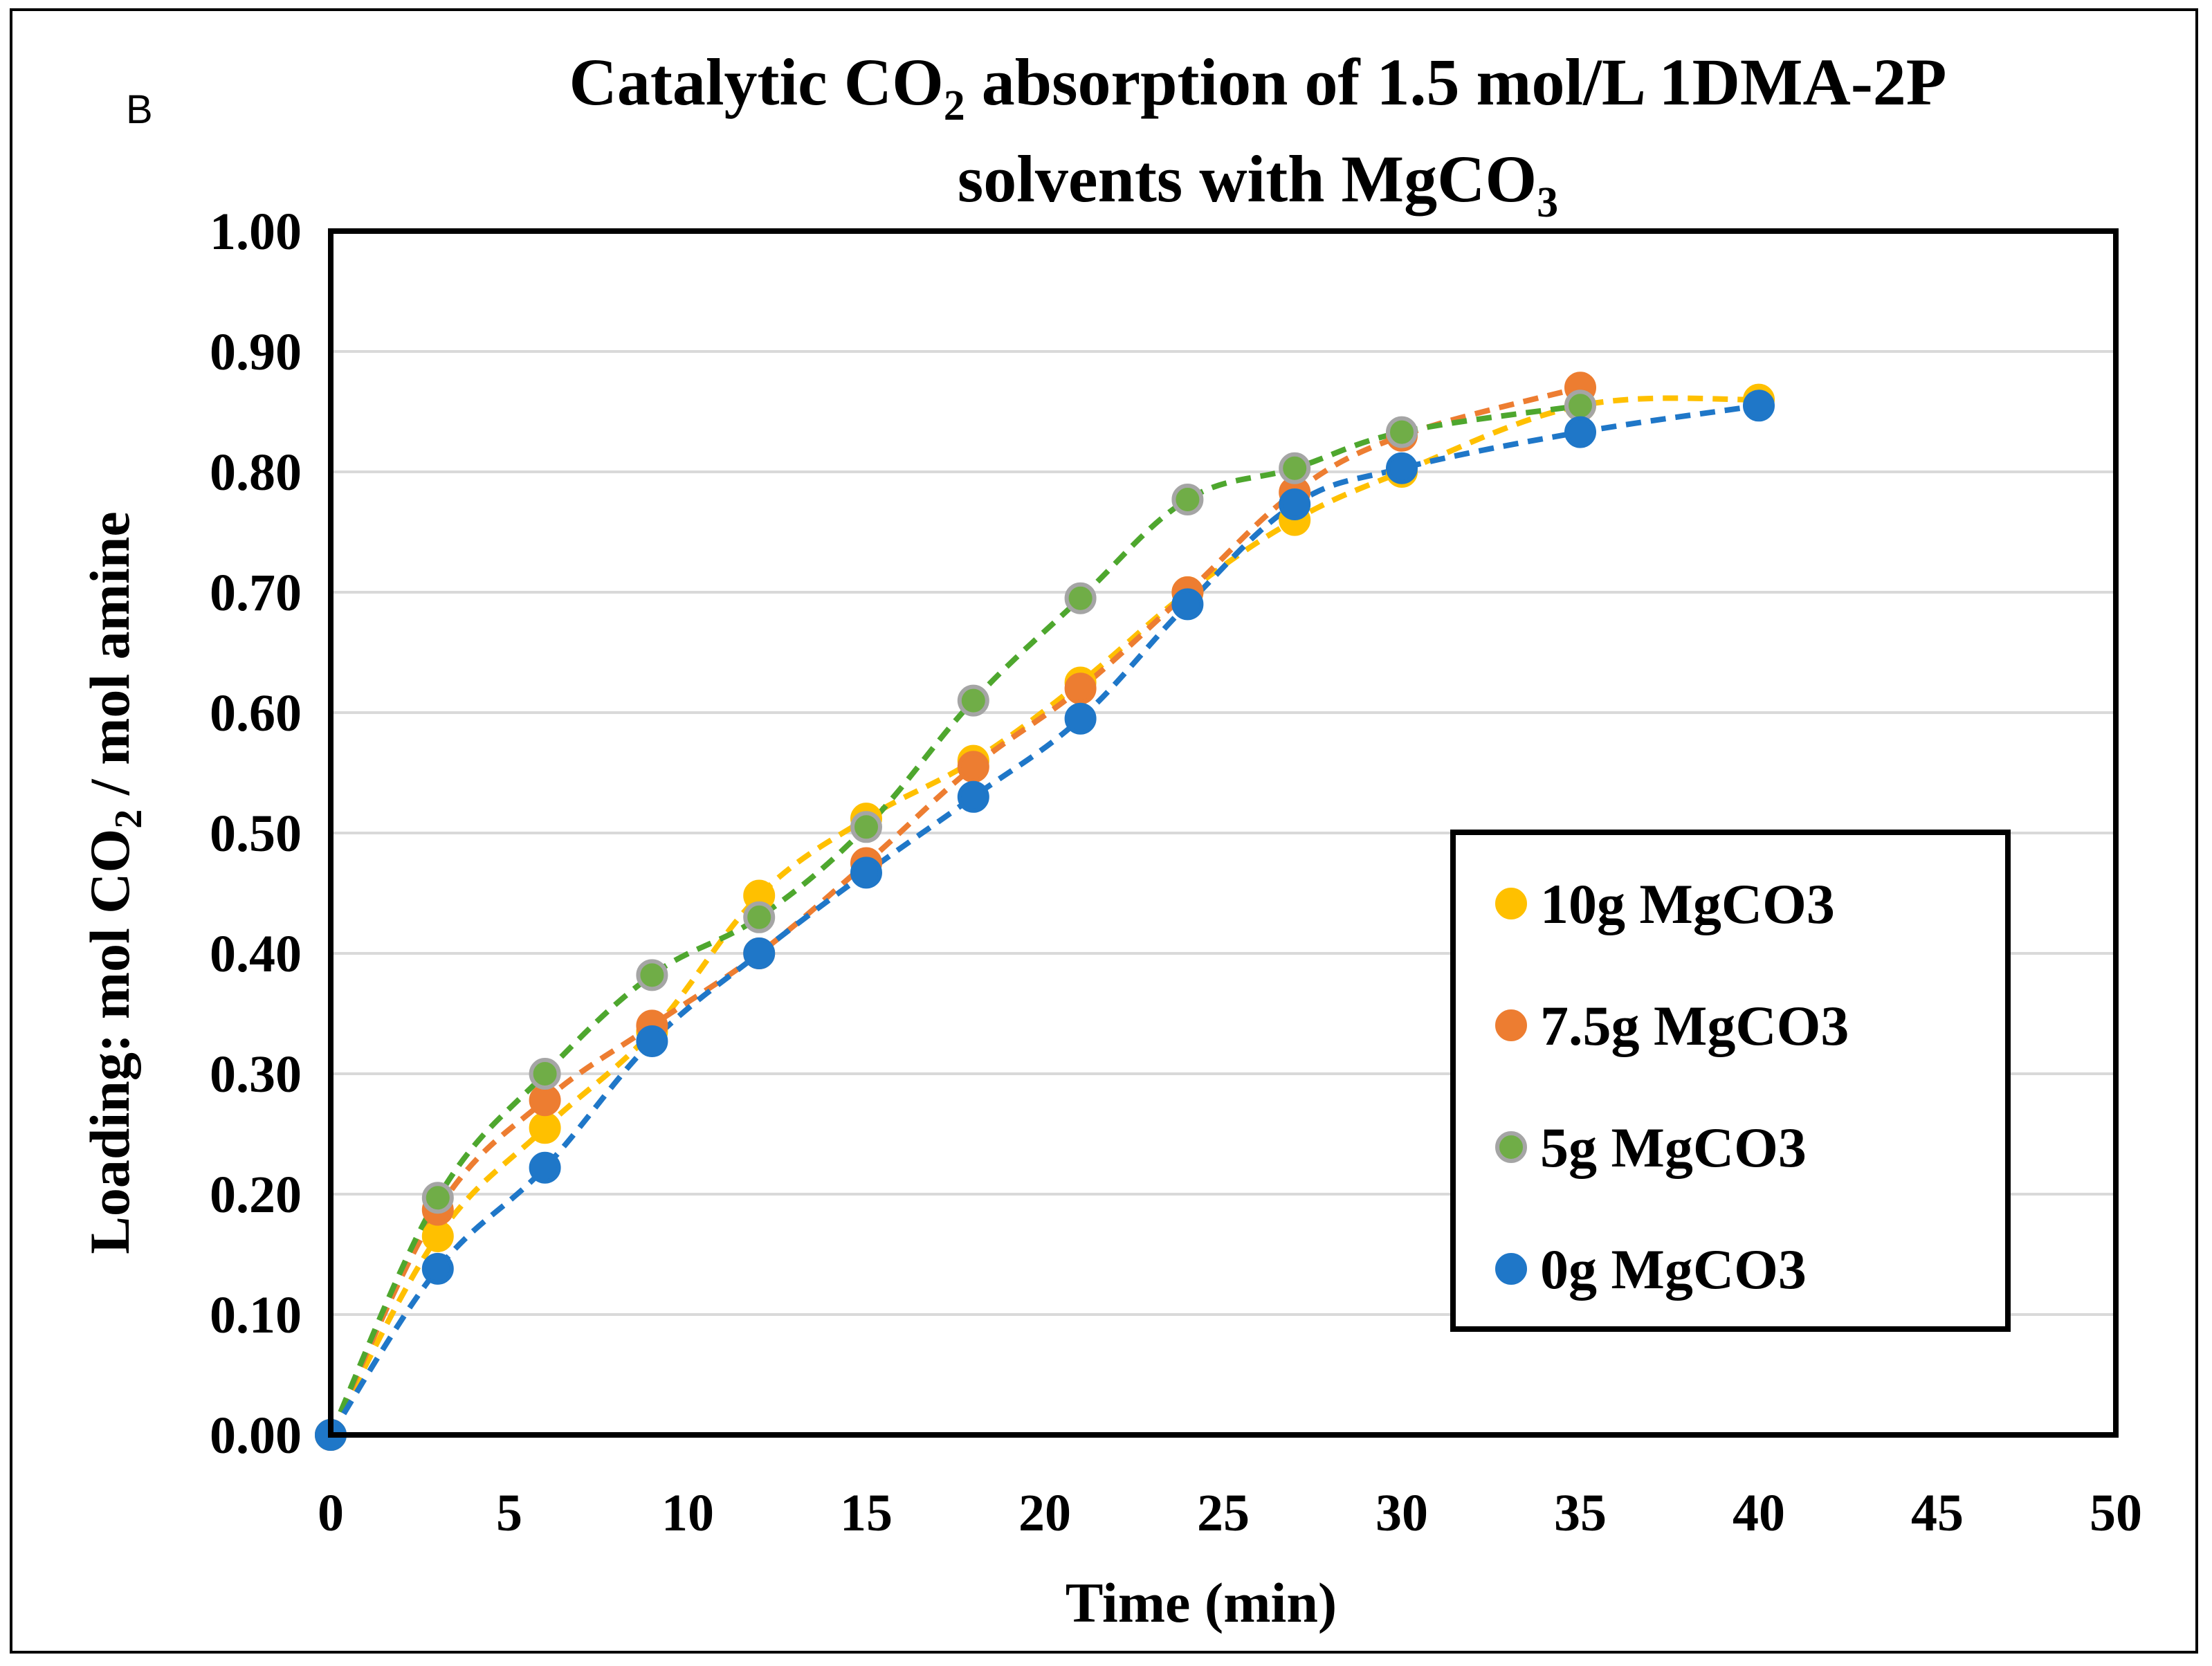  What do you see at coordinates (1938, 1513) in the screenshot?
I see `x-tick-label: 45` at bounding box center [1938, 1513].